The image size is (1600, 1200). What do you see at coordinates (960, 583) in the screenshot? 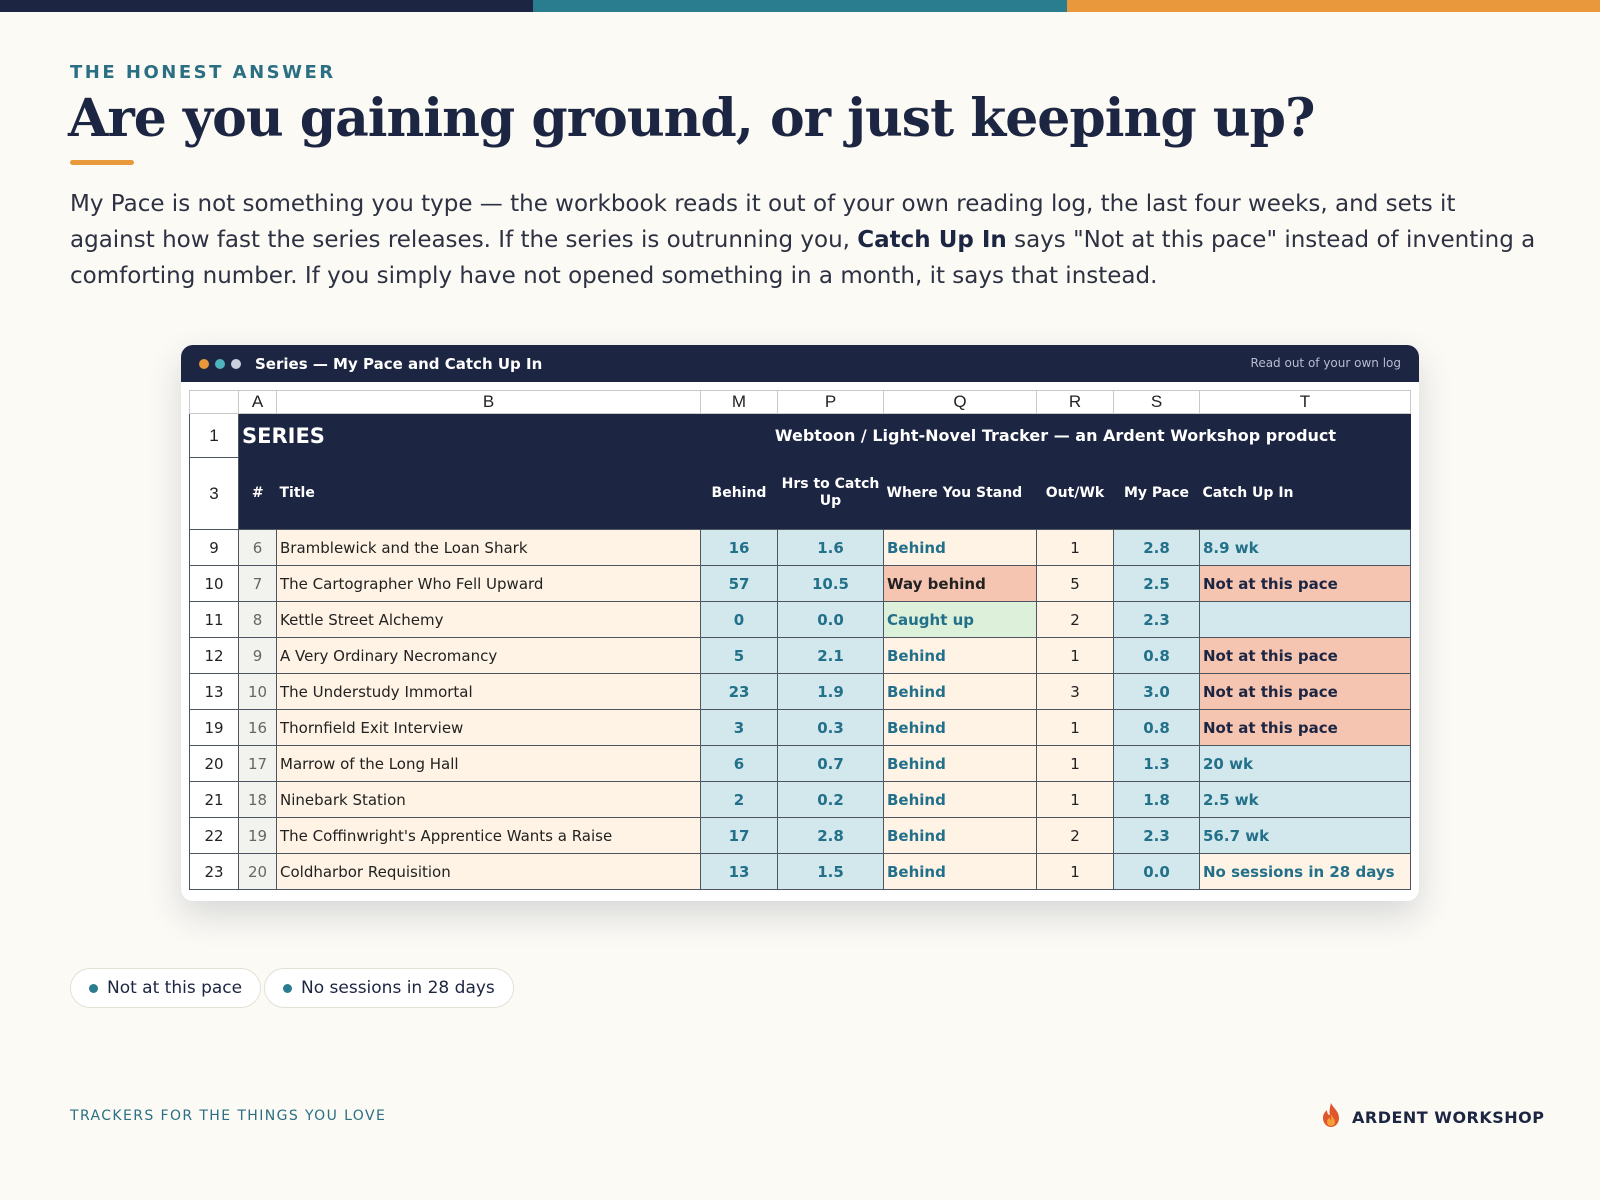
I see `stand-cell: Way behind` at bounding box center [960, 583].